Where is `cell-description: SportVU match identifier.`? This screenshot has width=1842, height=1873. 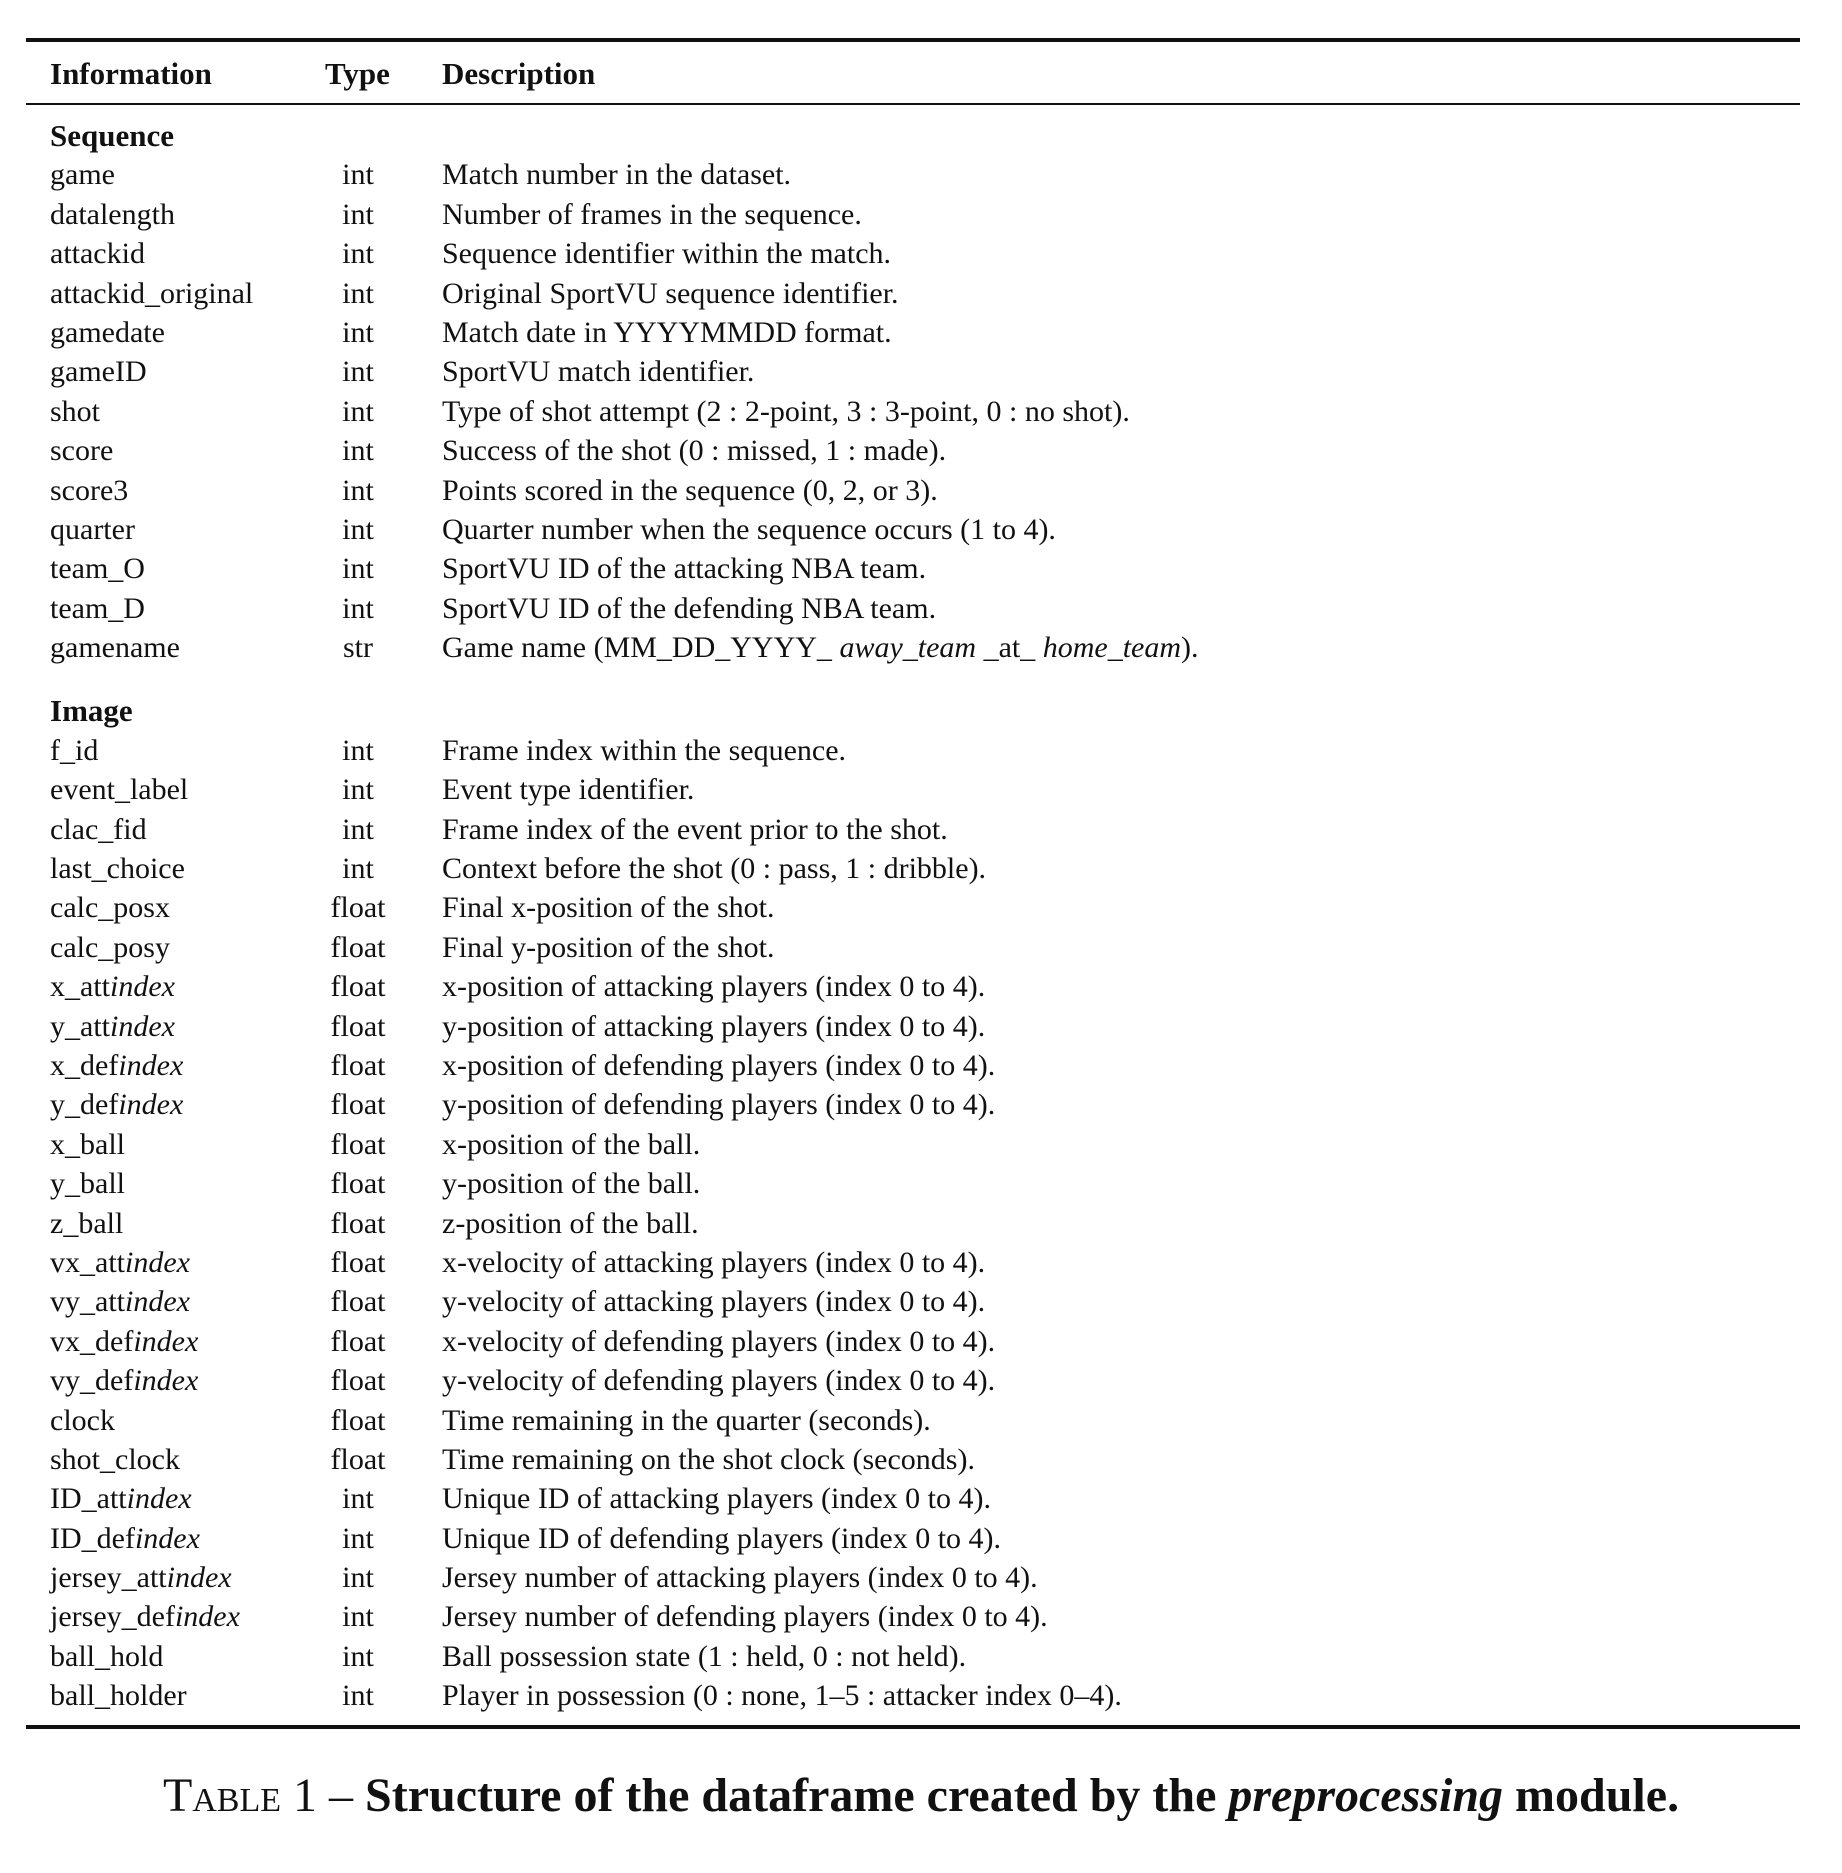 cell-description: SportVU match identifier. is located at coordinates (598, 372).